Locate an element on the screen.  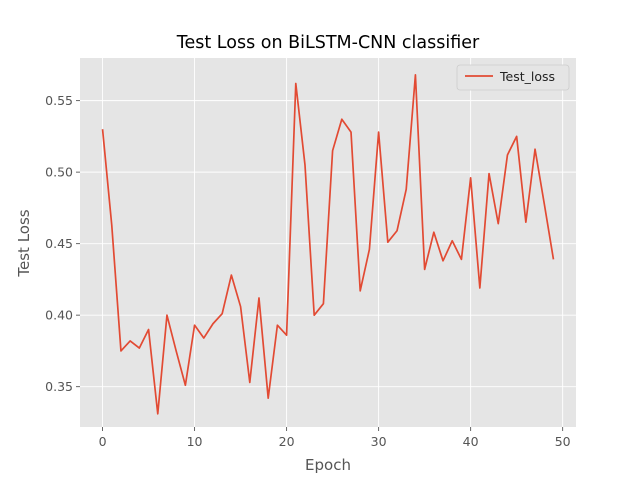
legend: Test_loss is located at coordinates (513, 77).